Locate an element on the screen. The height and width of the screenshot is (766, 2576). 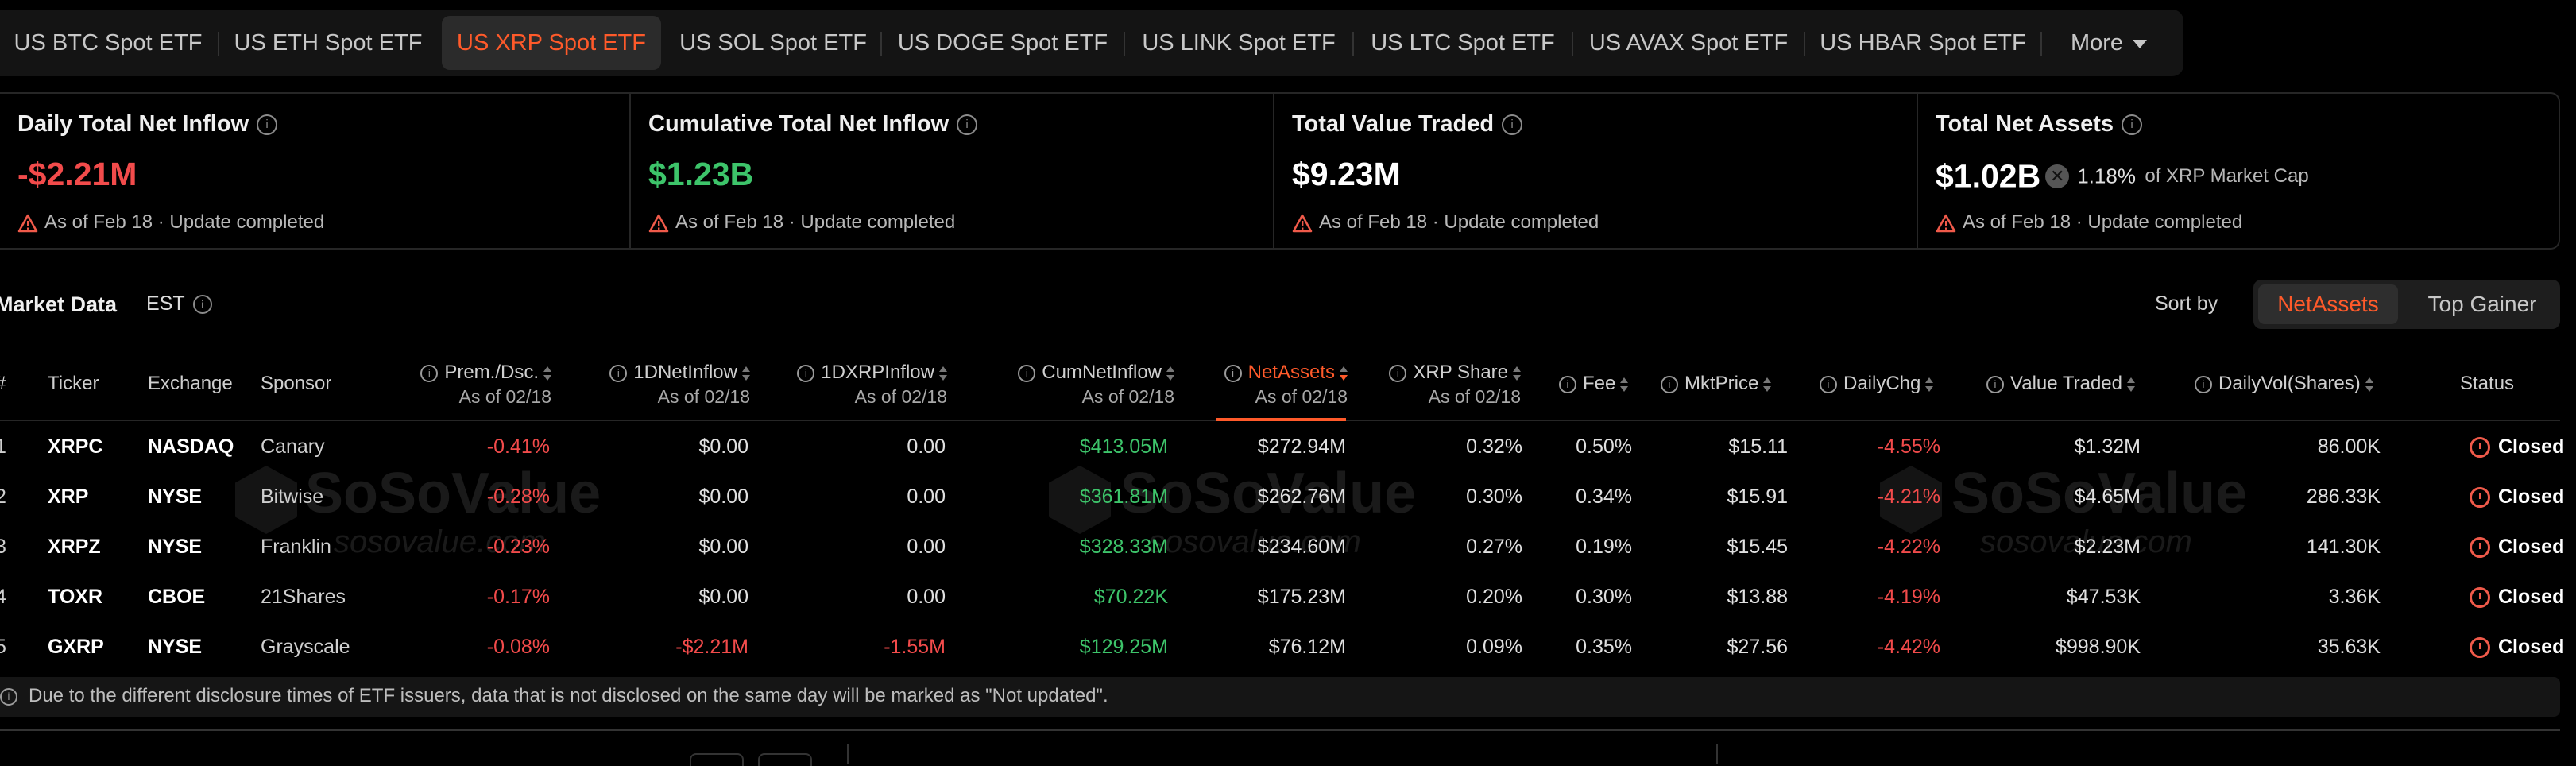
card-title: Total Value Traded i is located at coordinates (1407, 124).